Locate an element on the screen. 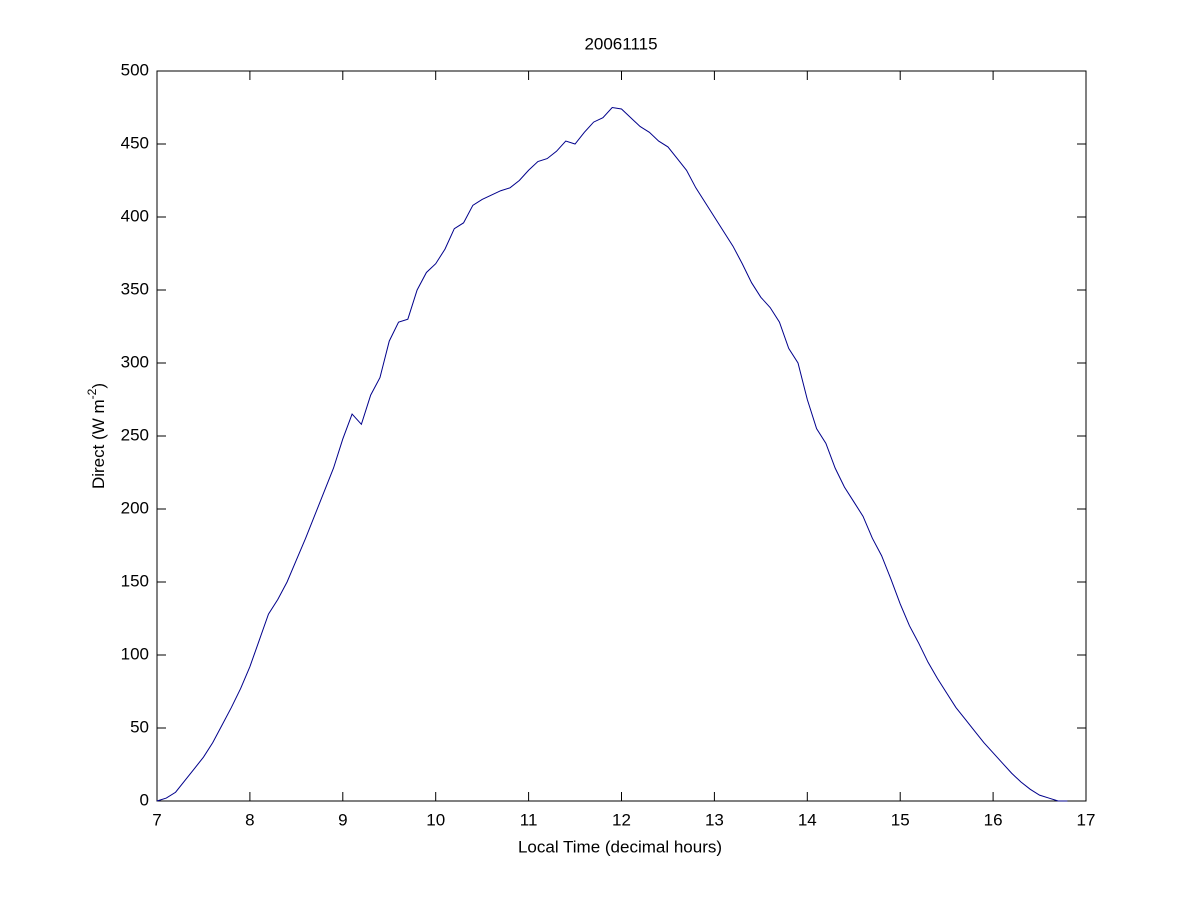 The height and width of the screenshot is (900, 1200). y-axis-label: Direct (W m-2) is located at coordinates (96, 436).